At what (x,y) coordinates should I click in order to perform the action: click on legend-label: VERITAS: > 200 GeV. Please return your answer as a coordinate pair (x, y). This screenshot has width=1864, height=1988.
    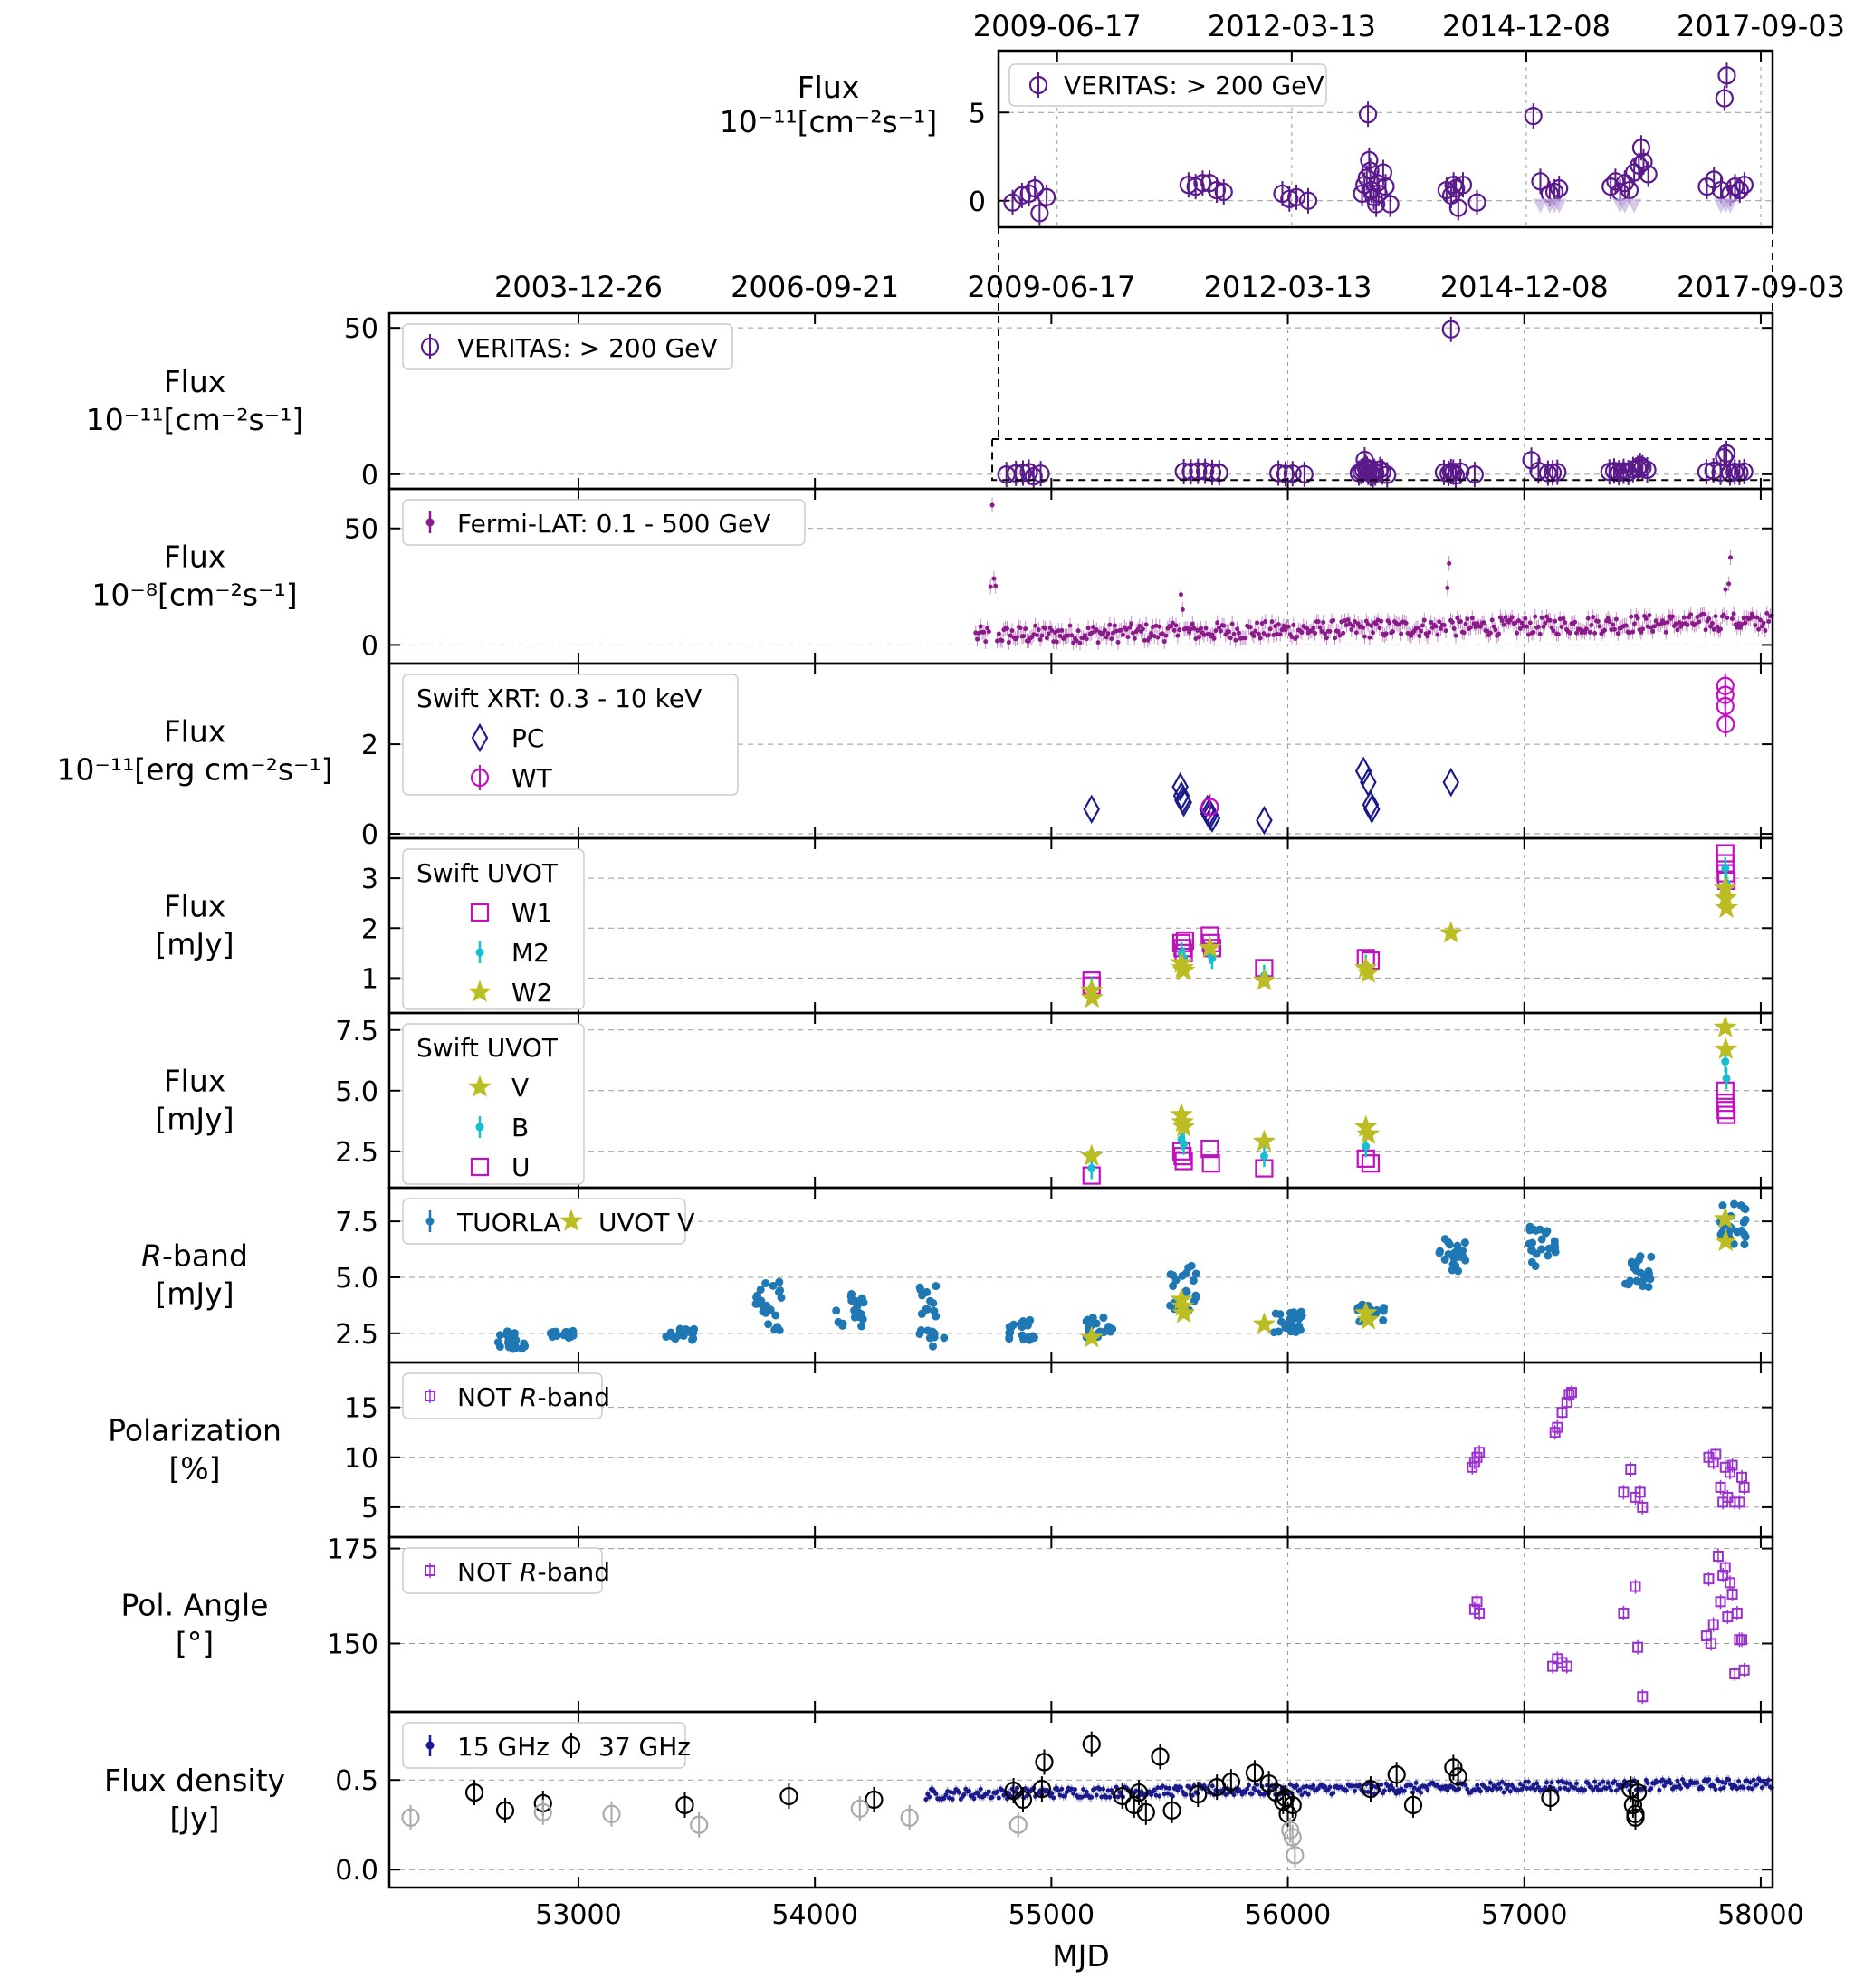
    Looking at the image, I should click on (587, 348).